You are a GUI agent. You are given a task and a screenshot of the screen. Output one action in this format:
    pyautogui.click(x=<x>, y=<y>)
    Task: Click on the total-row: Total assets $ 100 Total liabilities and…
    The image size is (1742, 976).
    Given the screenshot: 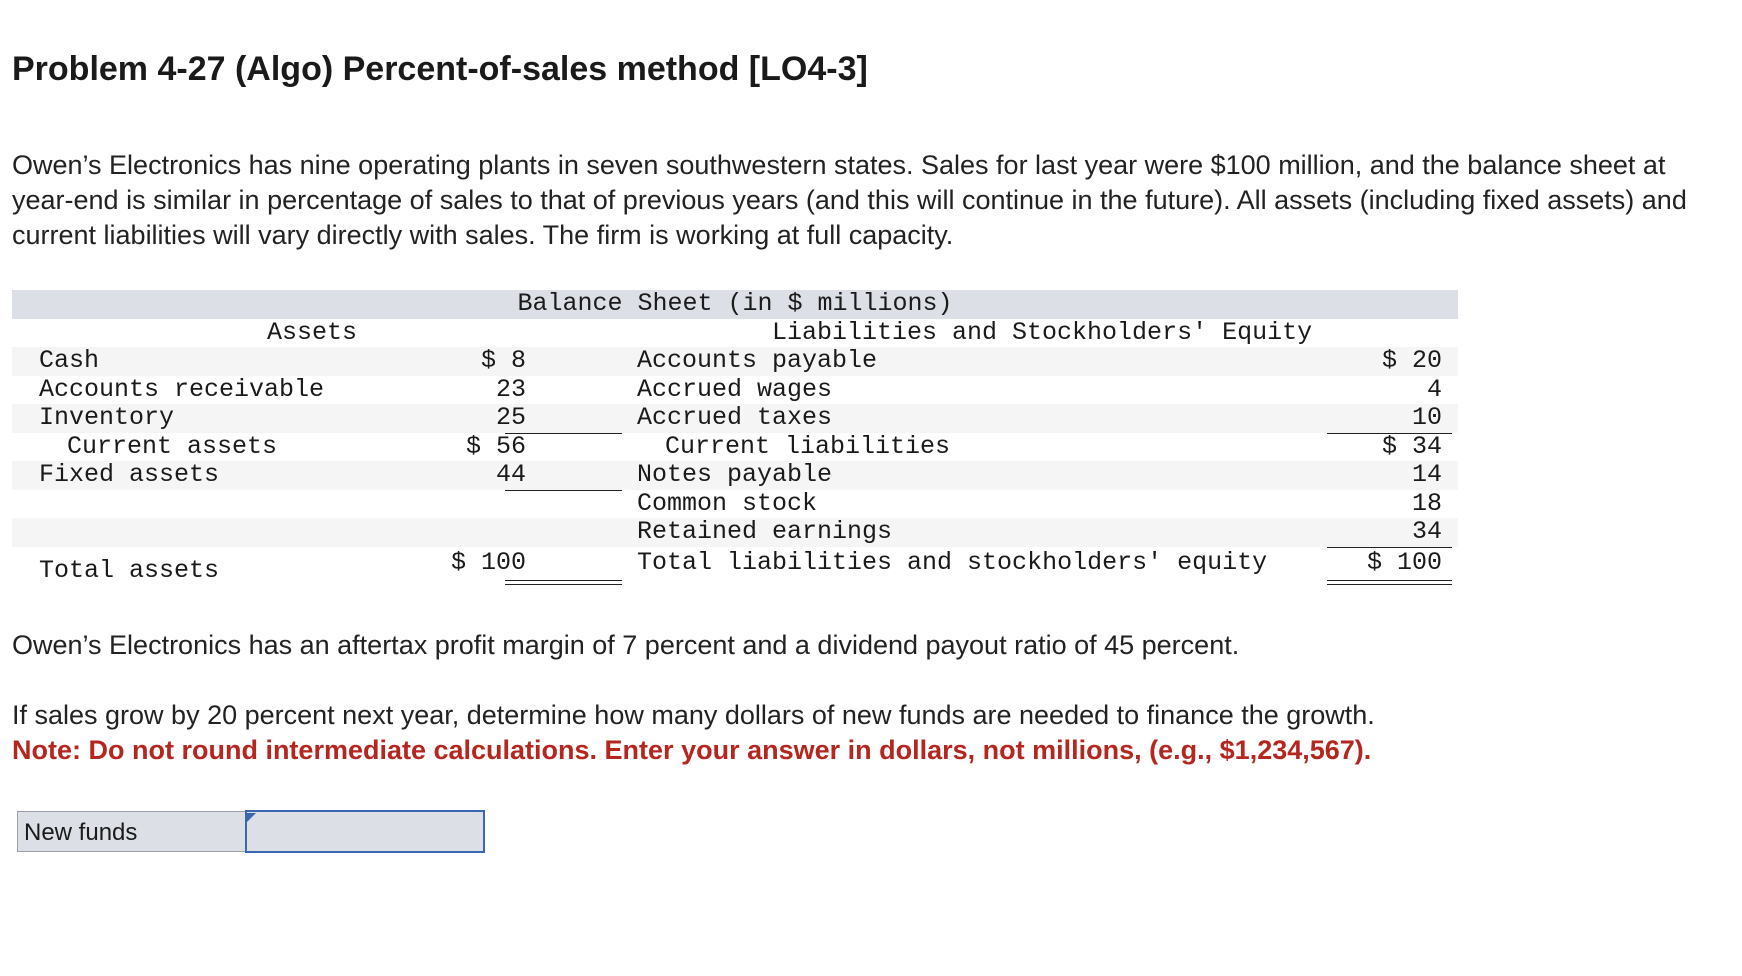 What is the action you would take?
    pyautogui.click(x=735, y=566)
    